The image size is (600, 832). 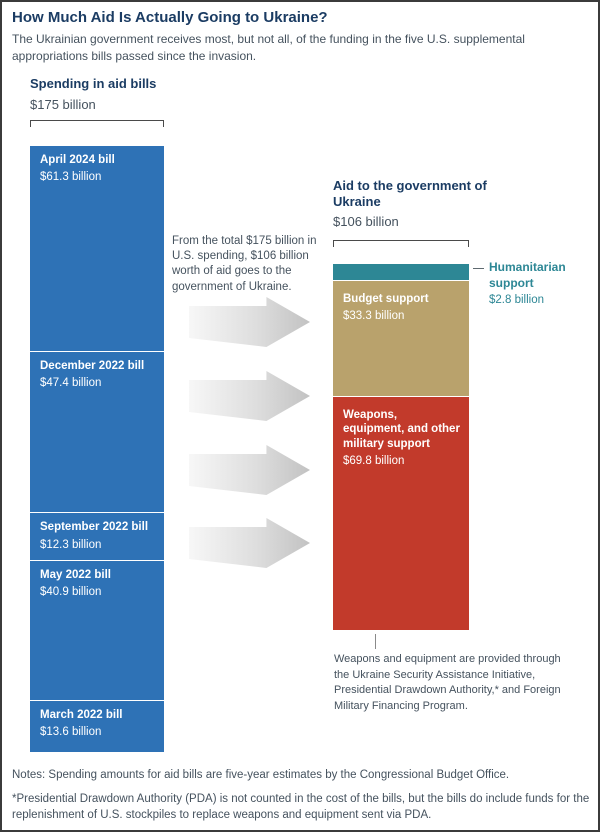 I want to click on segment-label: March 2022 bill, so click(x=81, y=715).